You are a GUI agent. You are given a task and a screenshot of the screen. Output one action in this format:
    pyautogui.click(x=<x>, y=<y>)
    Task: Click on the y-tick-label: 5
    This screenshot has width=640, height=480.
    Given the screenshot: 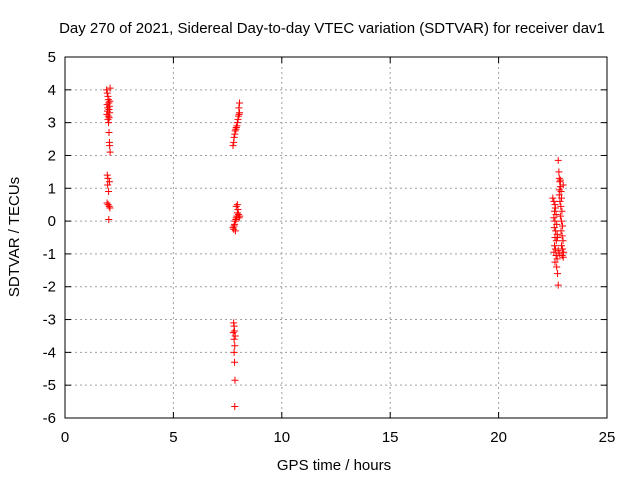 What is the action you would take?
    pyautogui.click(x=52, y=57)
    